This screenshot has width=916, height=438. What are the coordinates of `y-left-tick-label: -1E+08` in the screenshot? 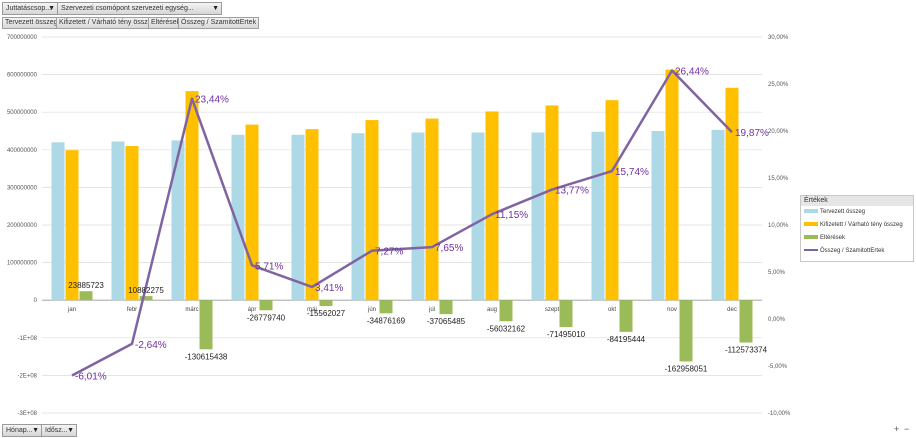 It's located at (27, 339).